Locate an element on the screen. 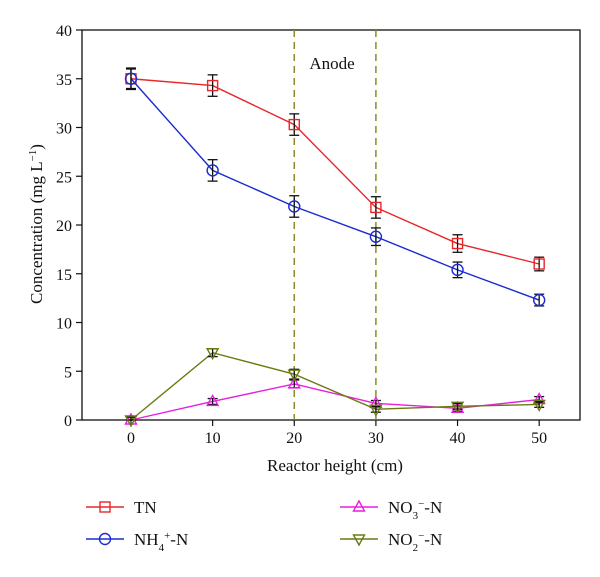  y-tick-label: 5 is located at coordinates (68, 372).